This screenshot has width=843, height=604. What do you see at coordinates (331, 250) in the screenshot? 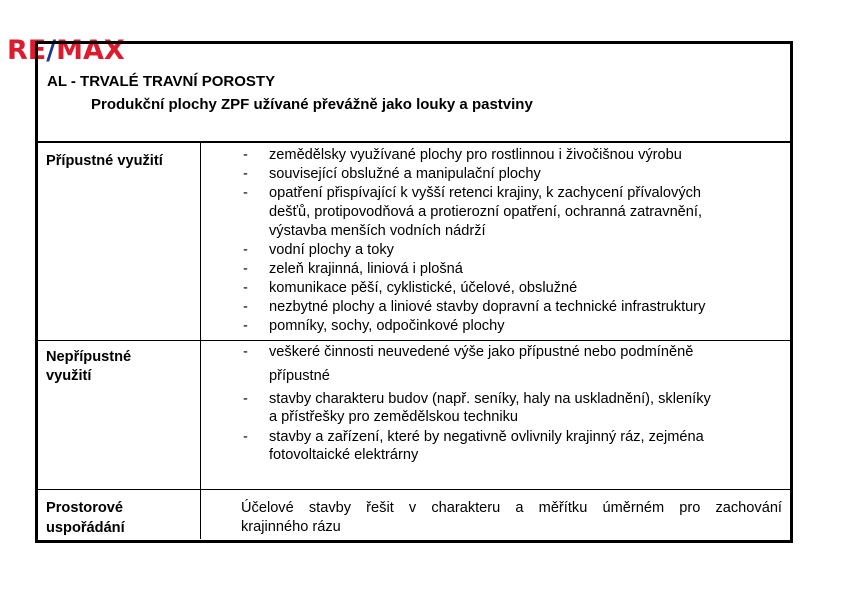
I see `list-item: vodní plochy a toky` at bounding box center [331, 250].